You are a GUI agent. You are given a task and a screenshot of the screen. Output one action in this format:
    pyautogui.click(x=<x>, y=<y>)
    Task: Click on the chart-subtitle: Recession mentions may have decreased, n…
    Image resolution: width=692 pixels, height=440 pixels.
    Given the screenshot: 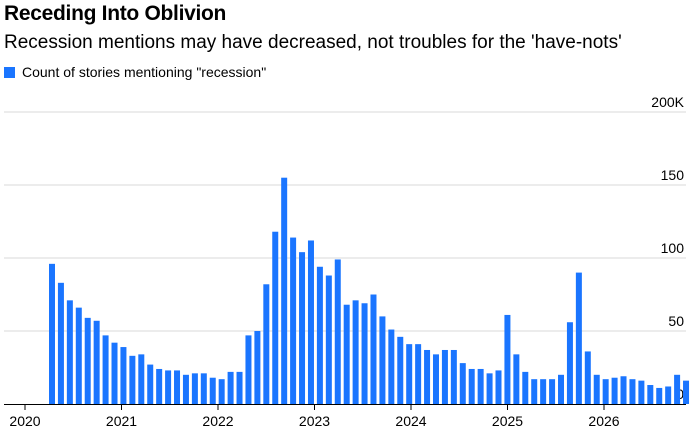 What is the action you would take?
    pyautogui.click(x=313, y=42)
    